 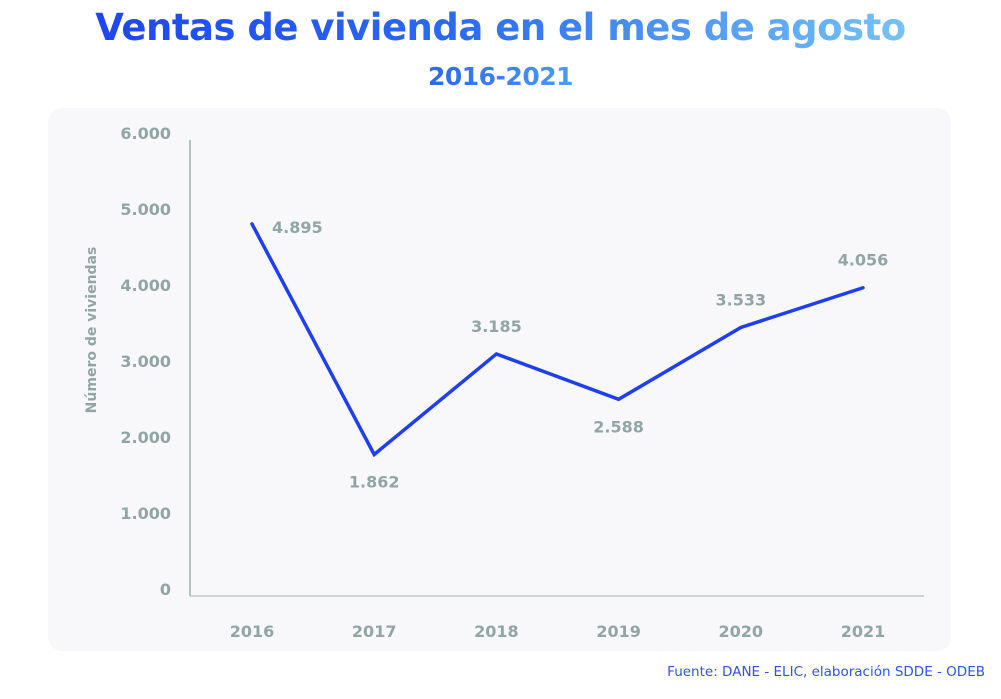 I want to click on data-label: 4.056, so click(x=863, y=260).